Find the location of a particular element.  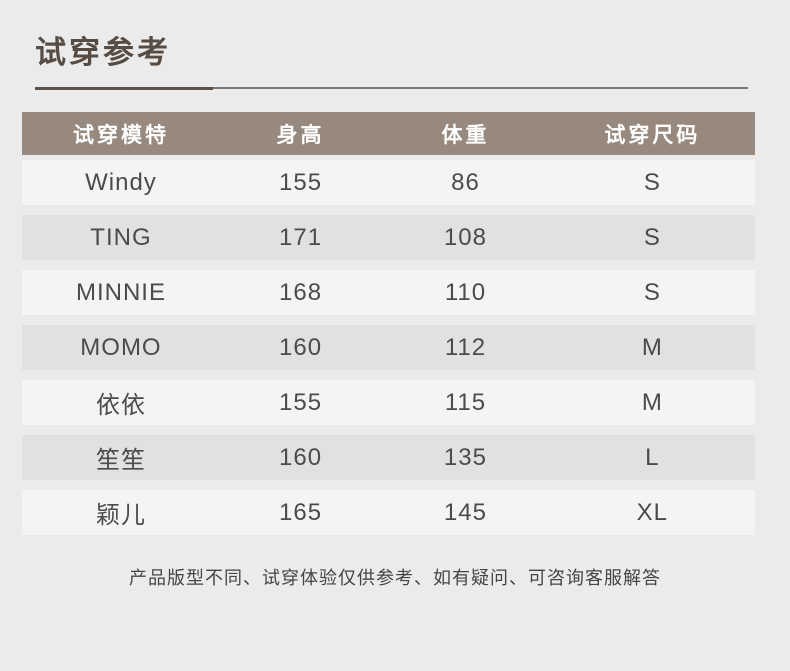

page-title: 试穿参考 is located at coordinates (103, 52).